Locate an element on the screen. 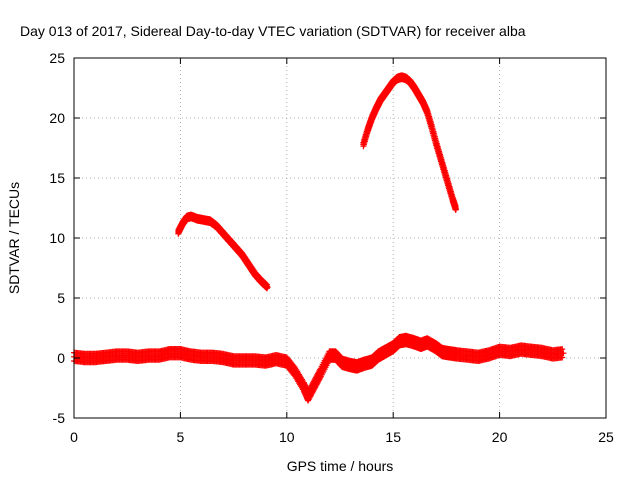  series-arc-low is located at coordinates (319, 368).